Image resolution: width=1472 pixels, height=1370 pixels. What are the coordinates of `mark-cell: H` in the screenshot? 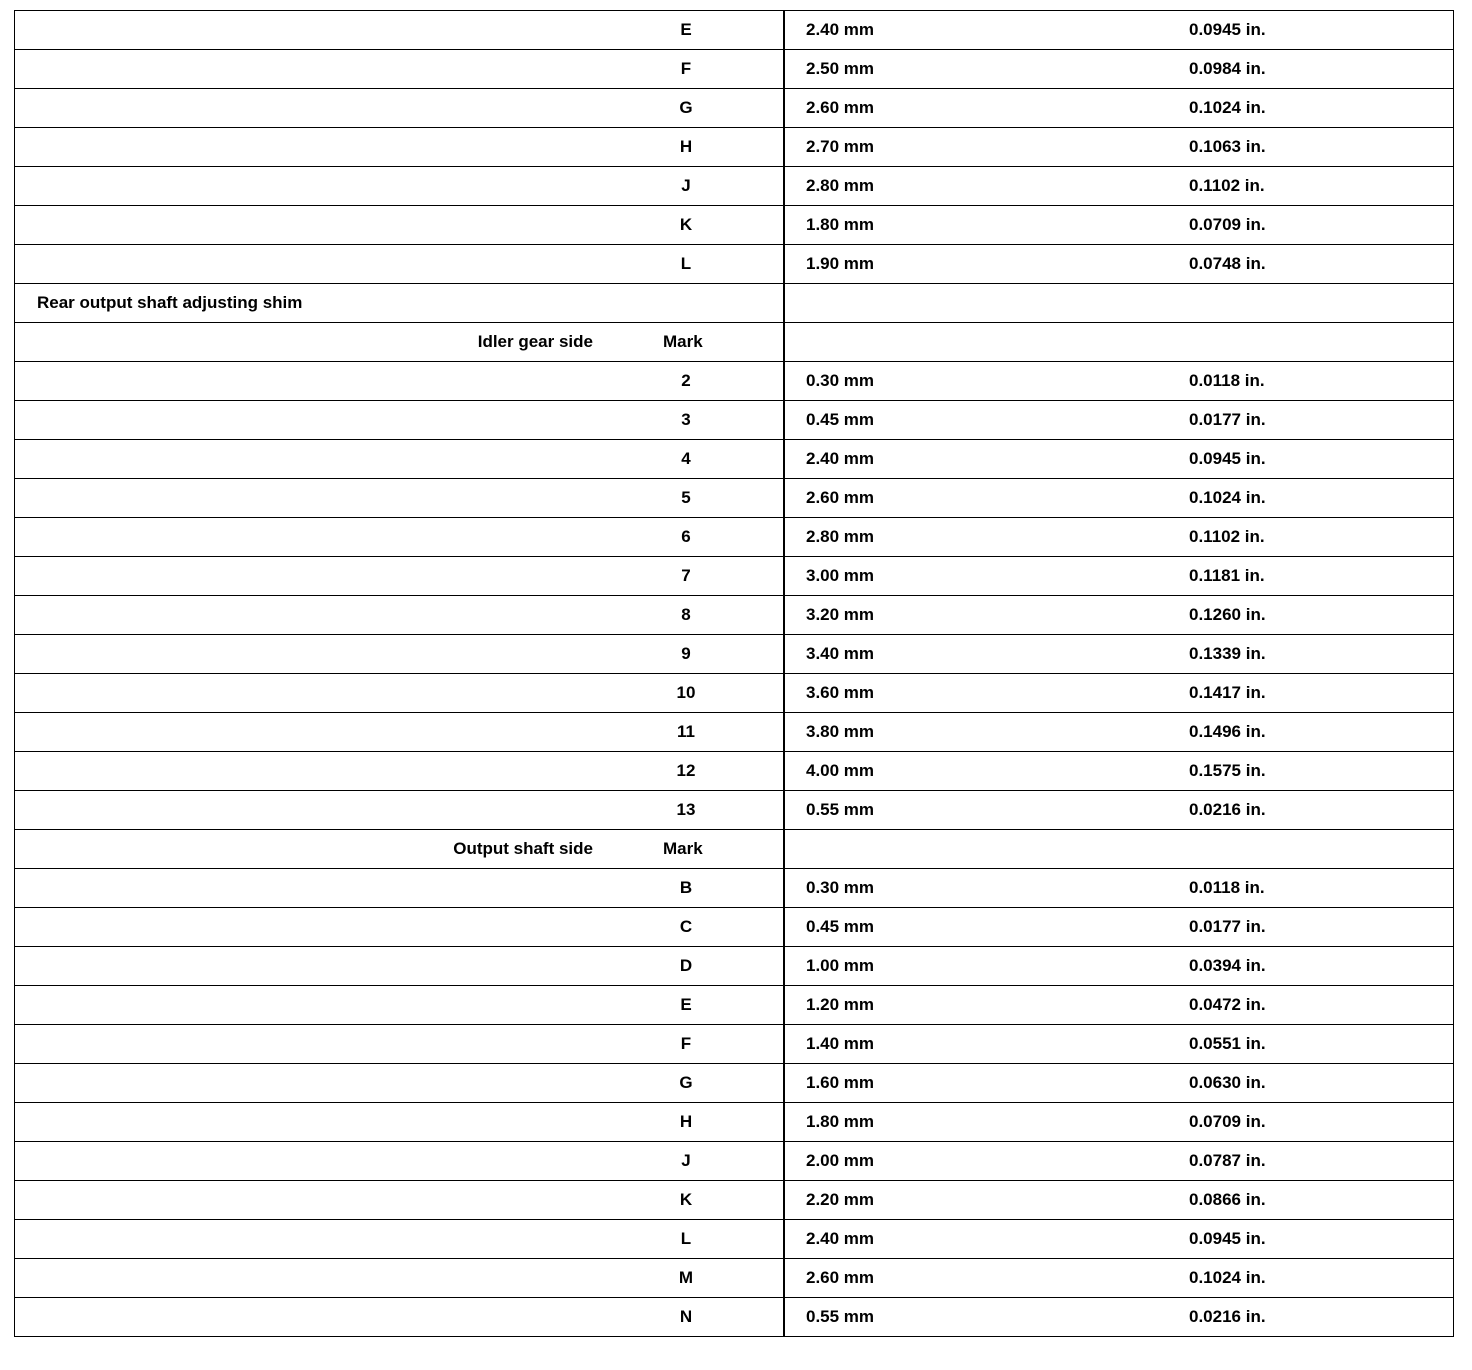 It's located at (686, 1121).